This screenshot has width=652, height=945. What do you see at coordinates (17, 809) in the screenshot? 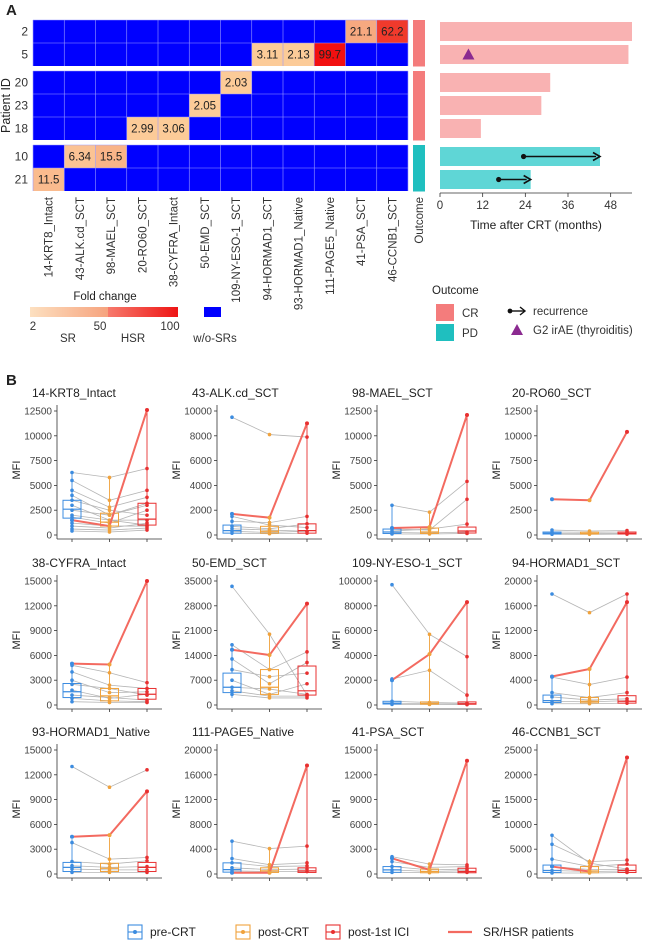
I see `y-axis-label: MFI` at bounding box center [17, 809].